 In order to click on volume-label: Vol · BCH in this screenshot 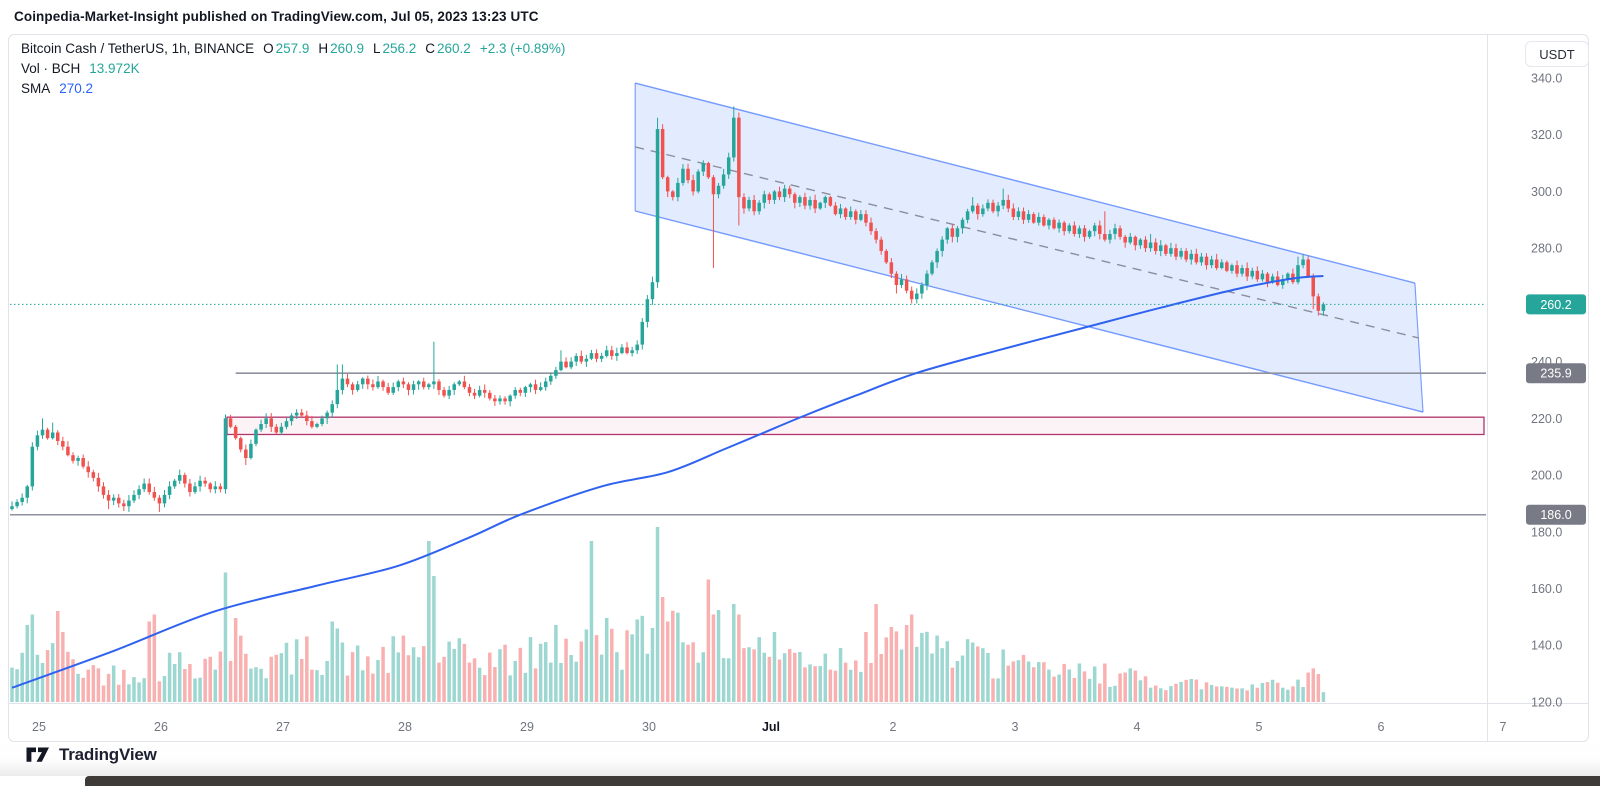, I will do `click(51, 68)`.